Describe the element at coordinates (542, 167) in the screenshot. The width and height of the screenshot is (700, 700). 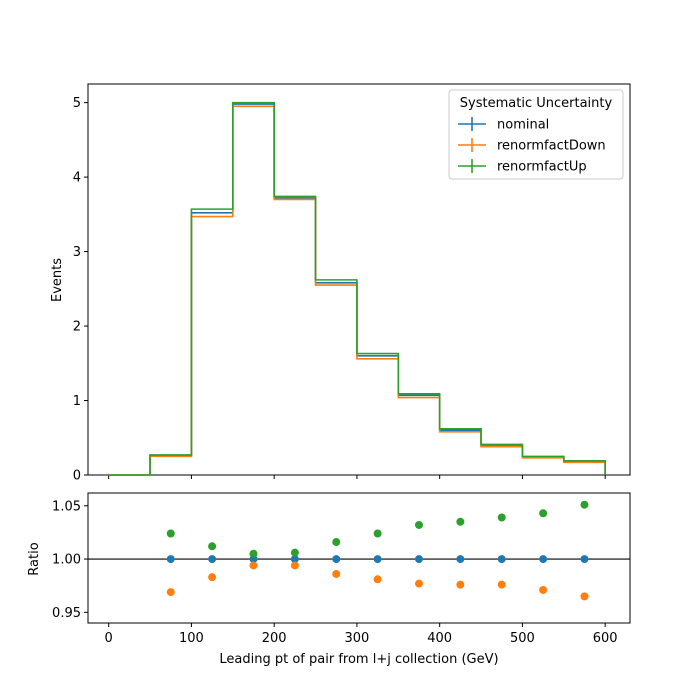
I see `legend-label: renormfactUp` at that location.